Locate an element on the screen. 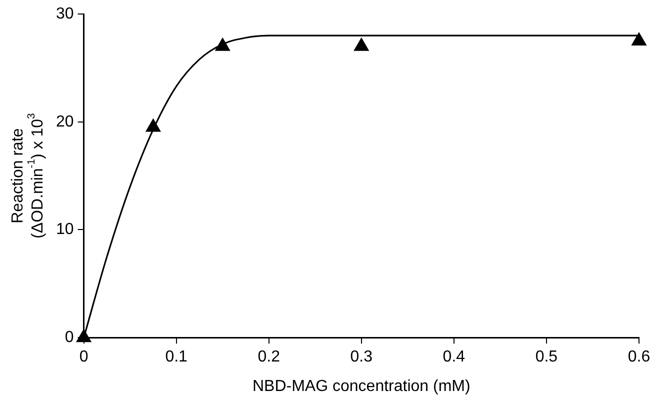 The height and width of the screenshot is (402, 655). y-tick-label: 20 is located at coordinates (65, 121).